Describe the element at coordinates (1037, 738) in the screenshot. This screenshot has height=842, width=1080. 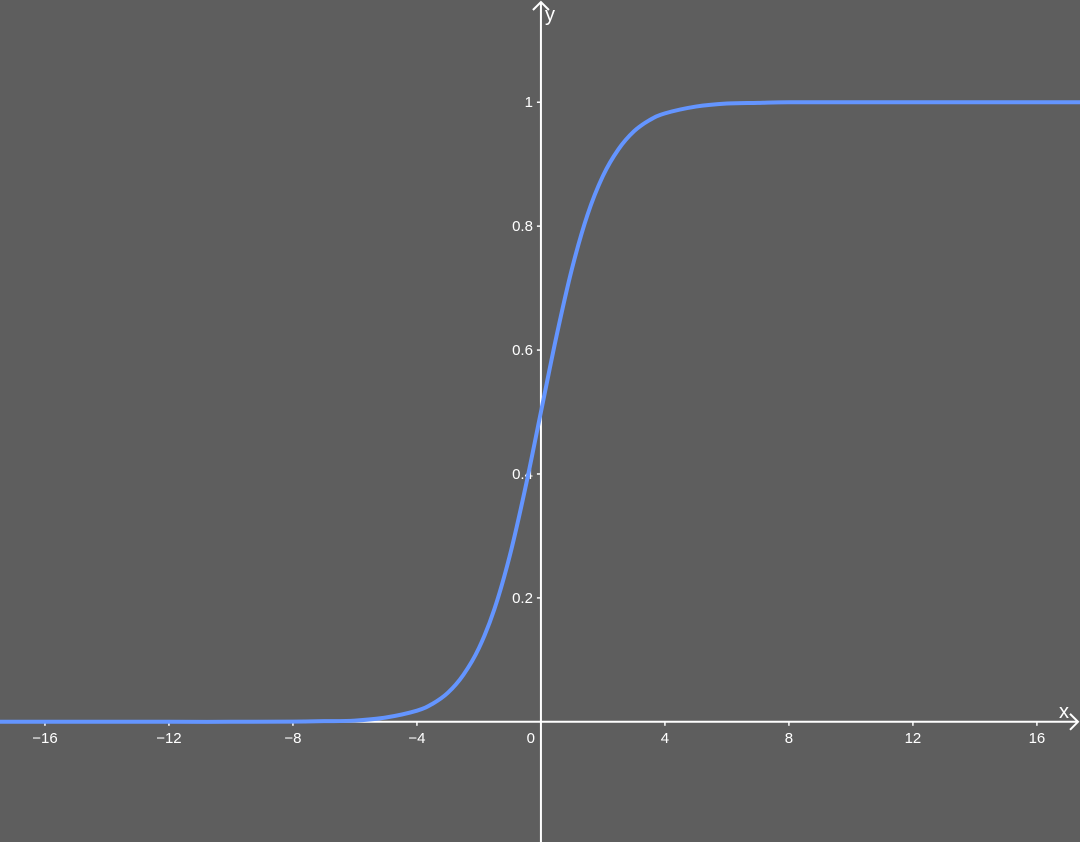
I see `x-tick-label: 16` at that location.